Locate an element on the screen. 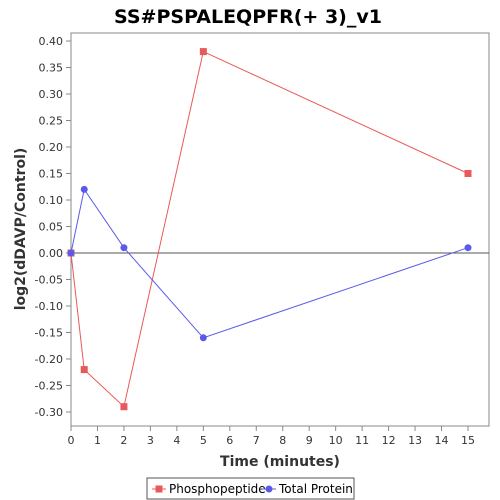 The height and width of the screenshot is (500, 500). y-tick-label: 0.20 is located at coordinates (51, 147).